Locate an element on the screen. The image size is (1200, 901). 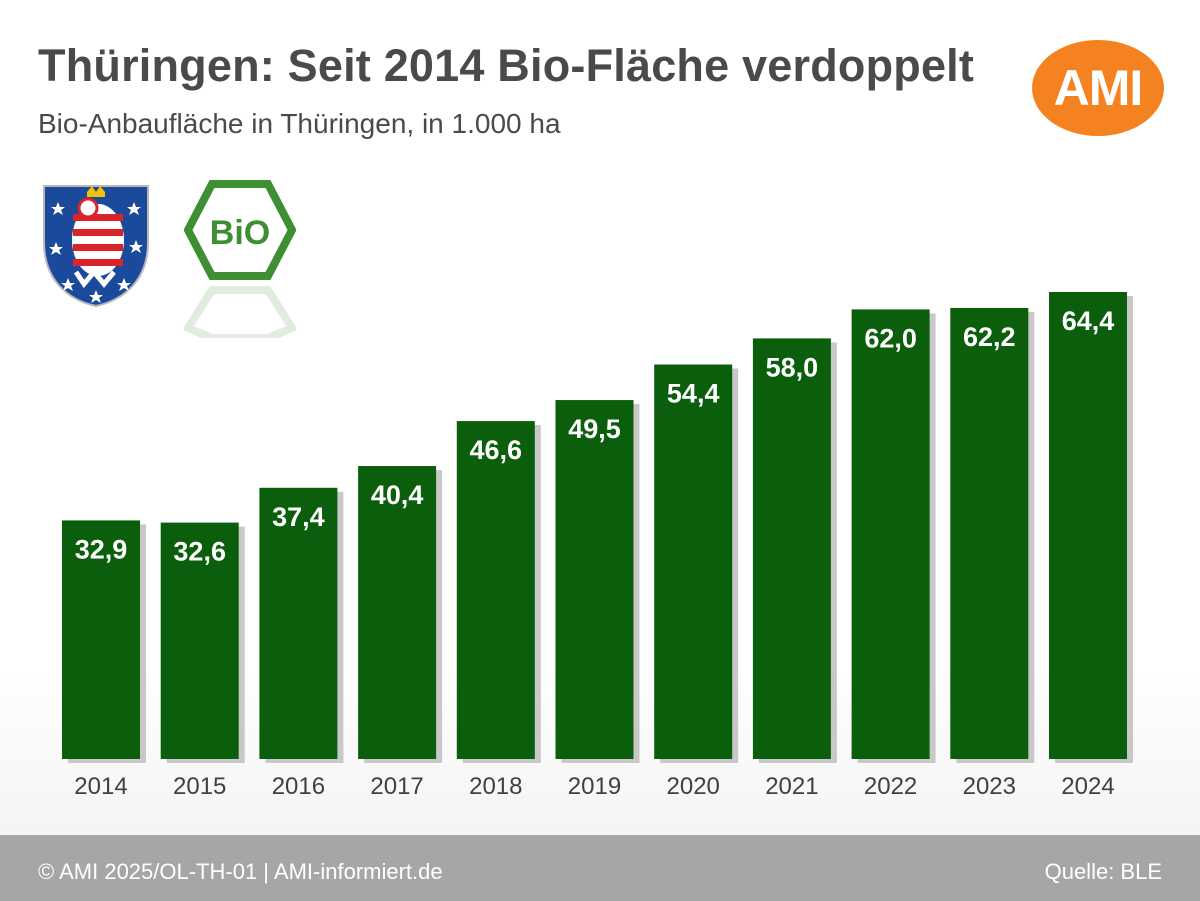
bar-2017 is located at coordinates (397, 612).